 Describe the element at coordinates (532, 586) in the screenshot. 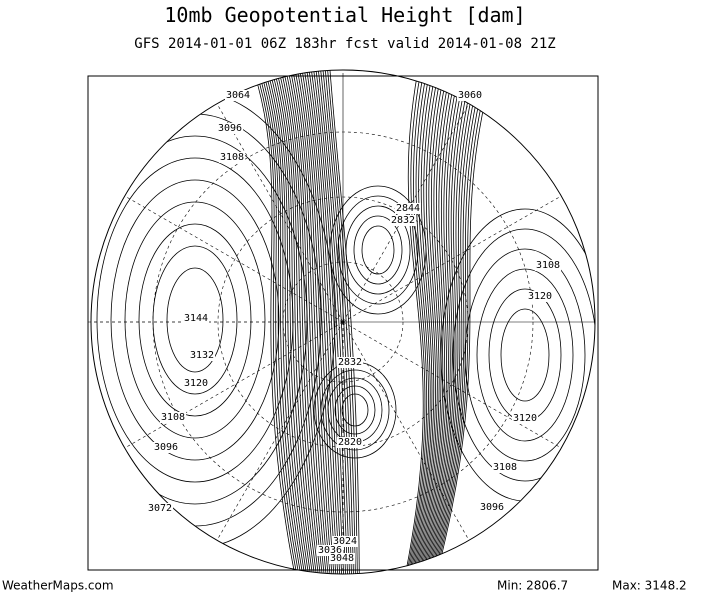

I see `min-value: Min: 2806.7` at that location.